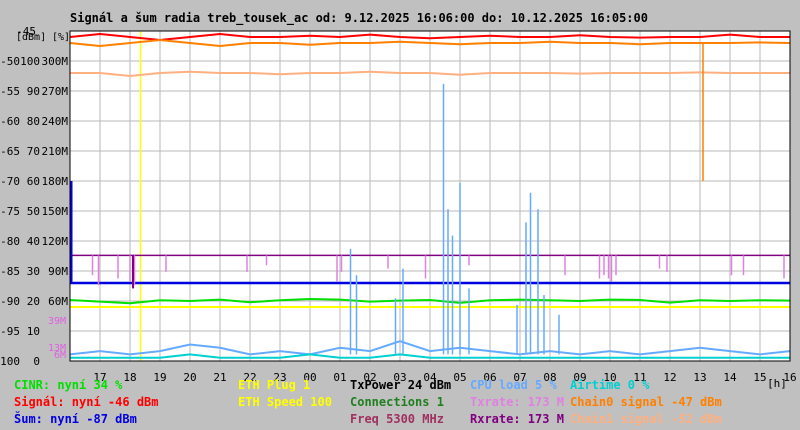  Describe the element at coordinates (10, 331) in the screenshot. I see `y-dbm-tick-label: -95` at that location.